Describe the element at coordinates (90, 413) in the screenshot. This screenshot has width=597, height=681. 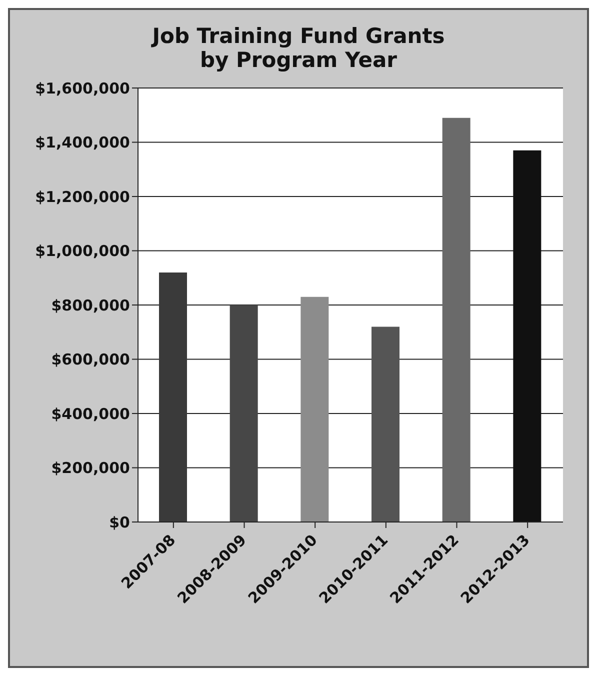
I see `y-tick-label: $400,000` at that location.